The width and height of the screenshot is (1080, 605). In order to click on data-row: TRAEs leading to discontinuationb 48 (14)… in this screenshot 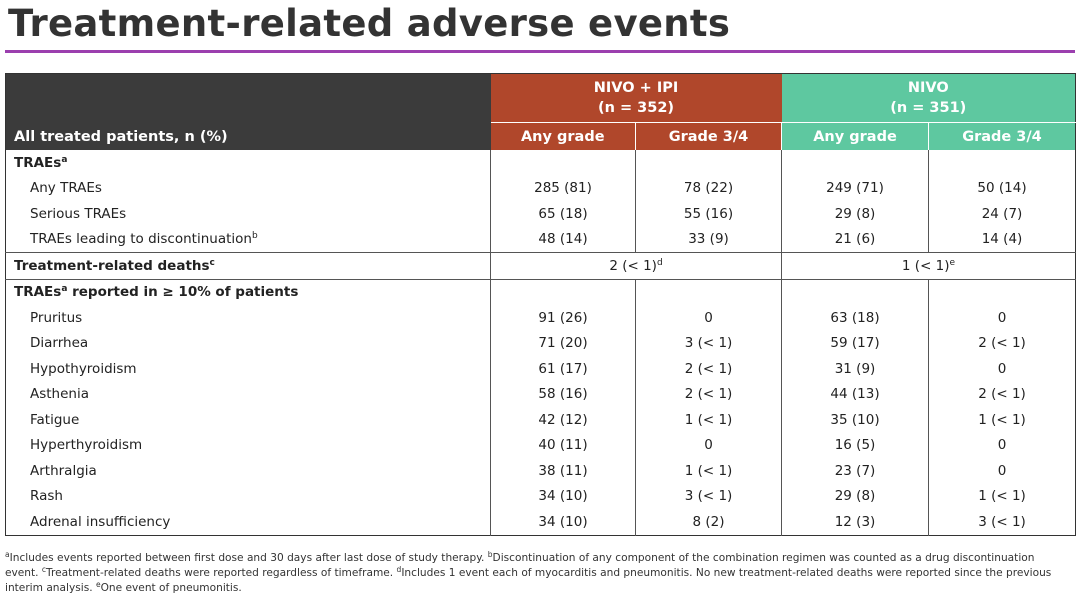, I will do `click(540, 239)`.